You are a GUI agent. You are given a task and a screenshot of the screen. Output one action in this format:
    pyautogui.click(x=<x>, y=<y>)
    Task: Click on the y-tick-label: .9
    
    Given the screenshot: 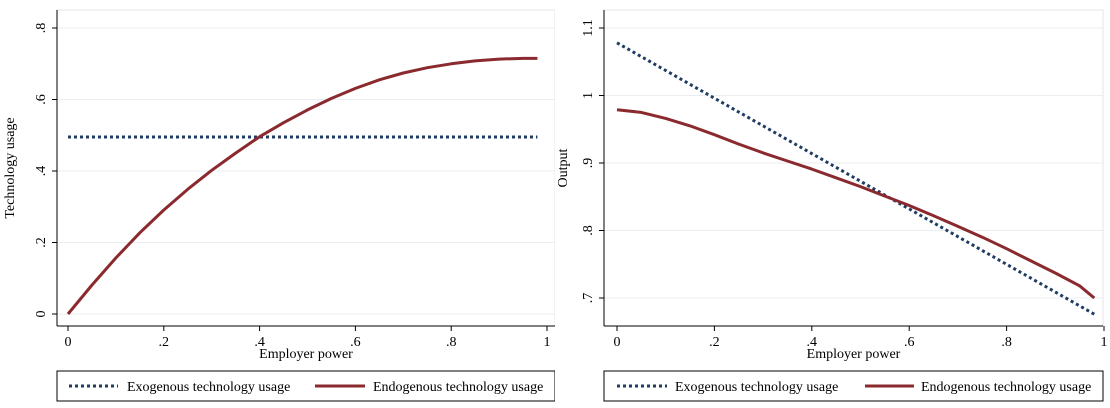 What is the action you would take?
    pyautogui.click(x=588, y=163)
    